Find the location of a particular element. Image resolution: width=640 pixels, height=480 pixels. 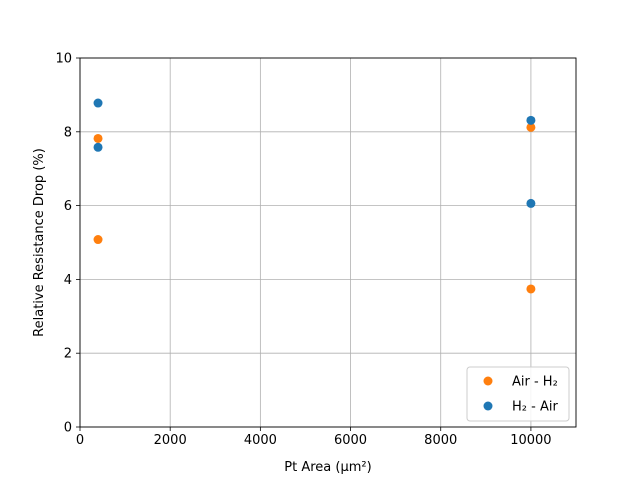

legend-label: H₂ - Air is located at coordinates (535, 407).